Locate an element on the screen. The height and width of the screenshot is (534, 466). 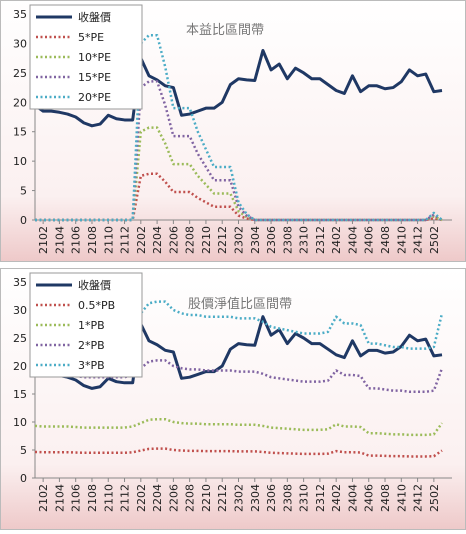
legend-label: 3*PB is located at coordinates (91, 365).